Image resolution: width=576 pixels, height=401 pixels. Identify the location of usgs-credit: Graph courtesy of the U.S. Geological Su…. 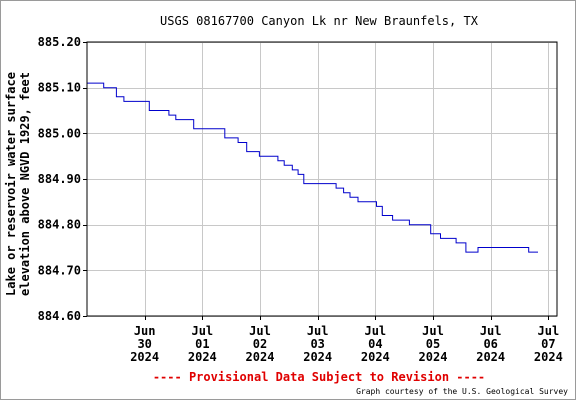
(462, 391).